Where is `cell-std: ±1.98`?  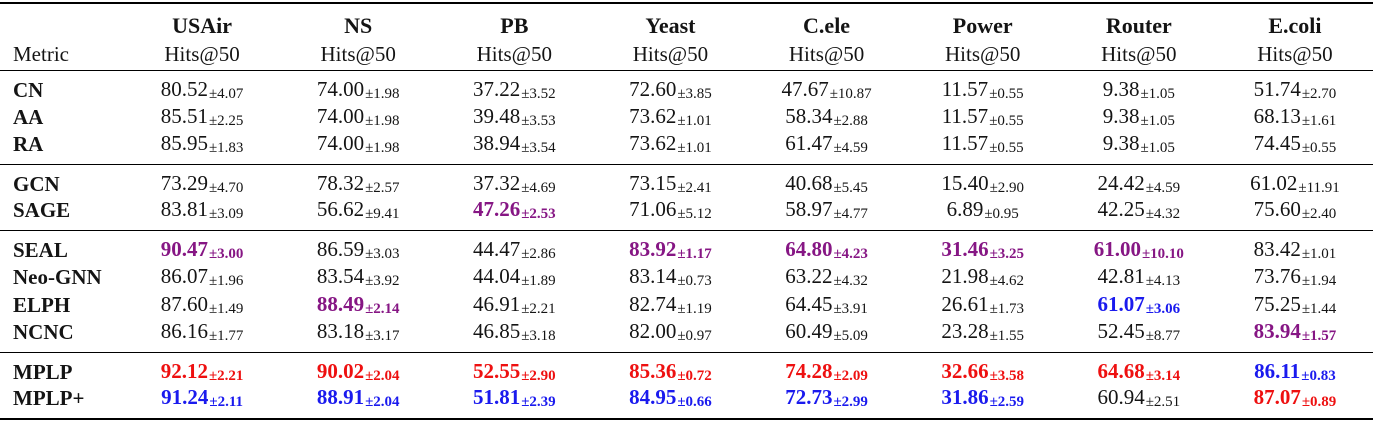 cell-std: ±1.98 is located at coordinates (382, 148).